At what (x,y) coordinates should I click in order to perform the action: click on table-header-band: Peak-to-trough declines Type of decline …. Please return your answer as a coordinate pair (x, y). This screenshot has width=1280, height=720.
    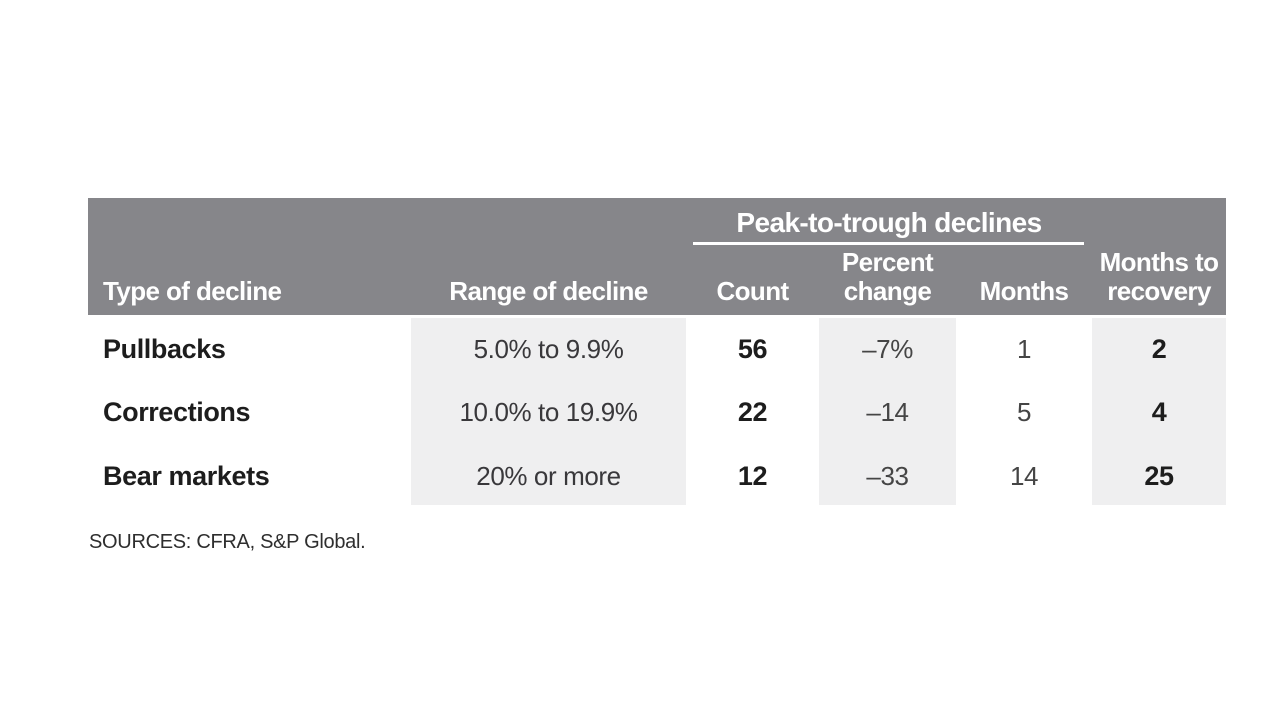
    Looking at the image, I should click on (657, 256).